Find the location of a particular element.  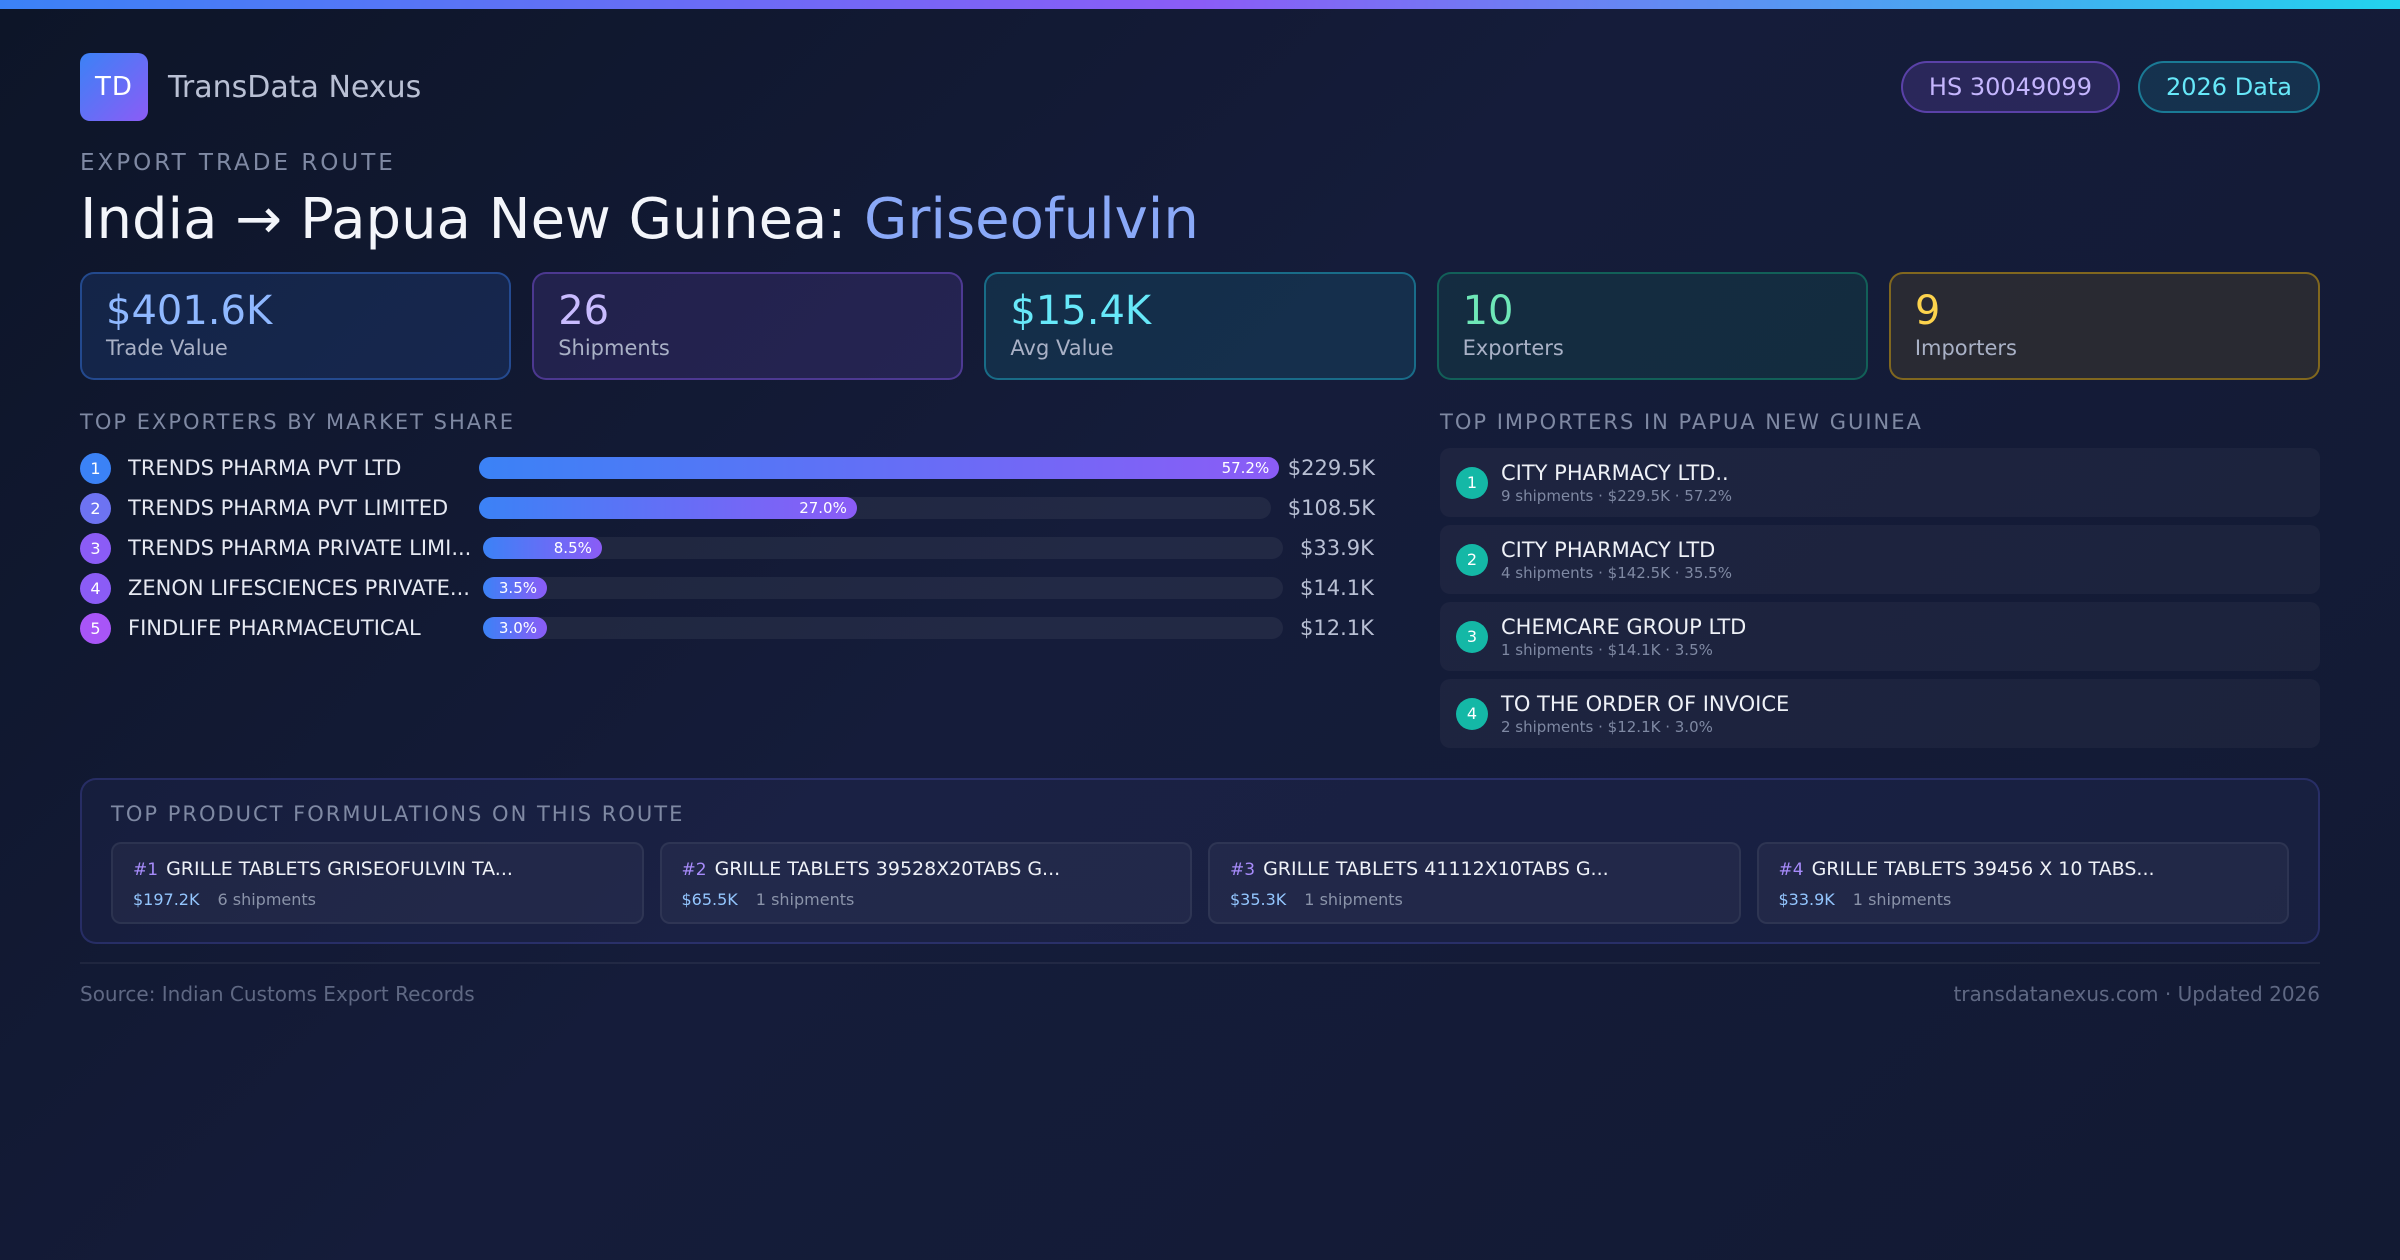

importer-rank-badge: 4 is located at coordinates (1472, 713).